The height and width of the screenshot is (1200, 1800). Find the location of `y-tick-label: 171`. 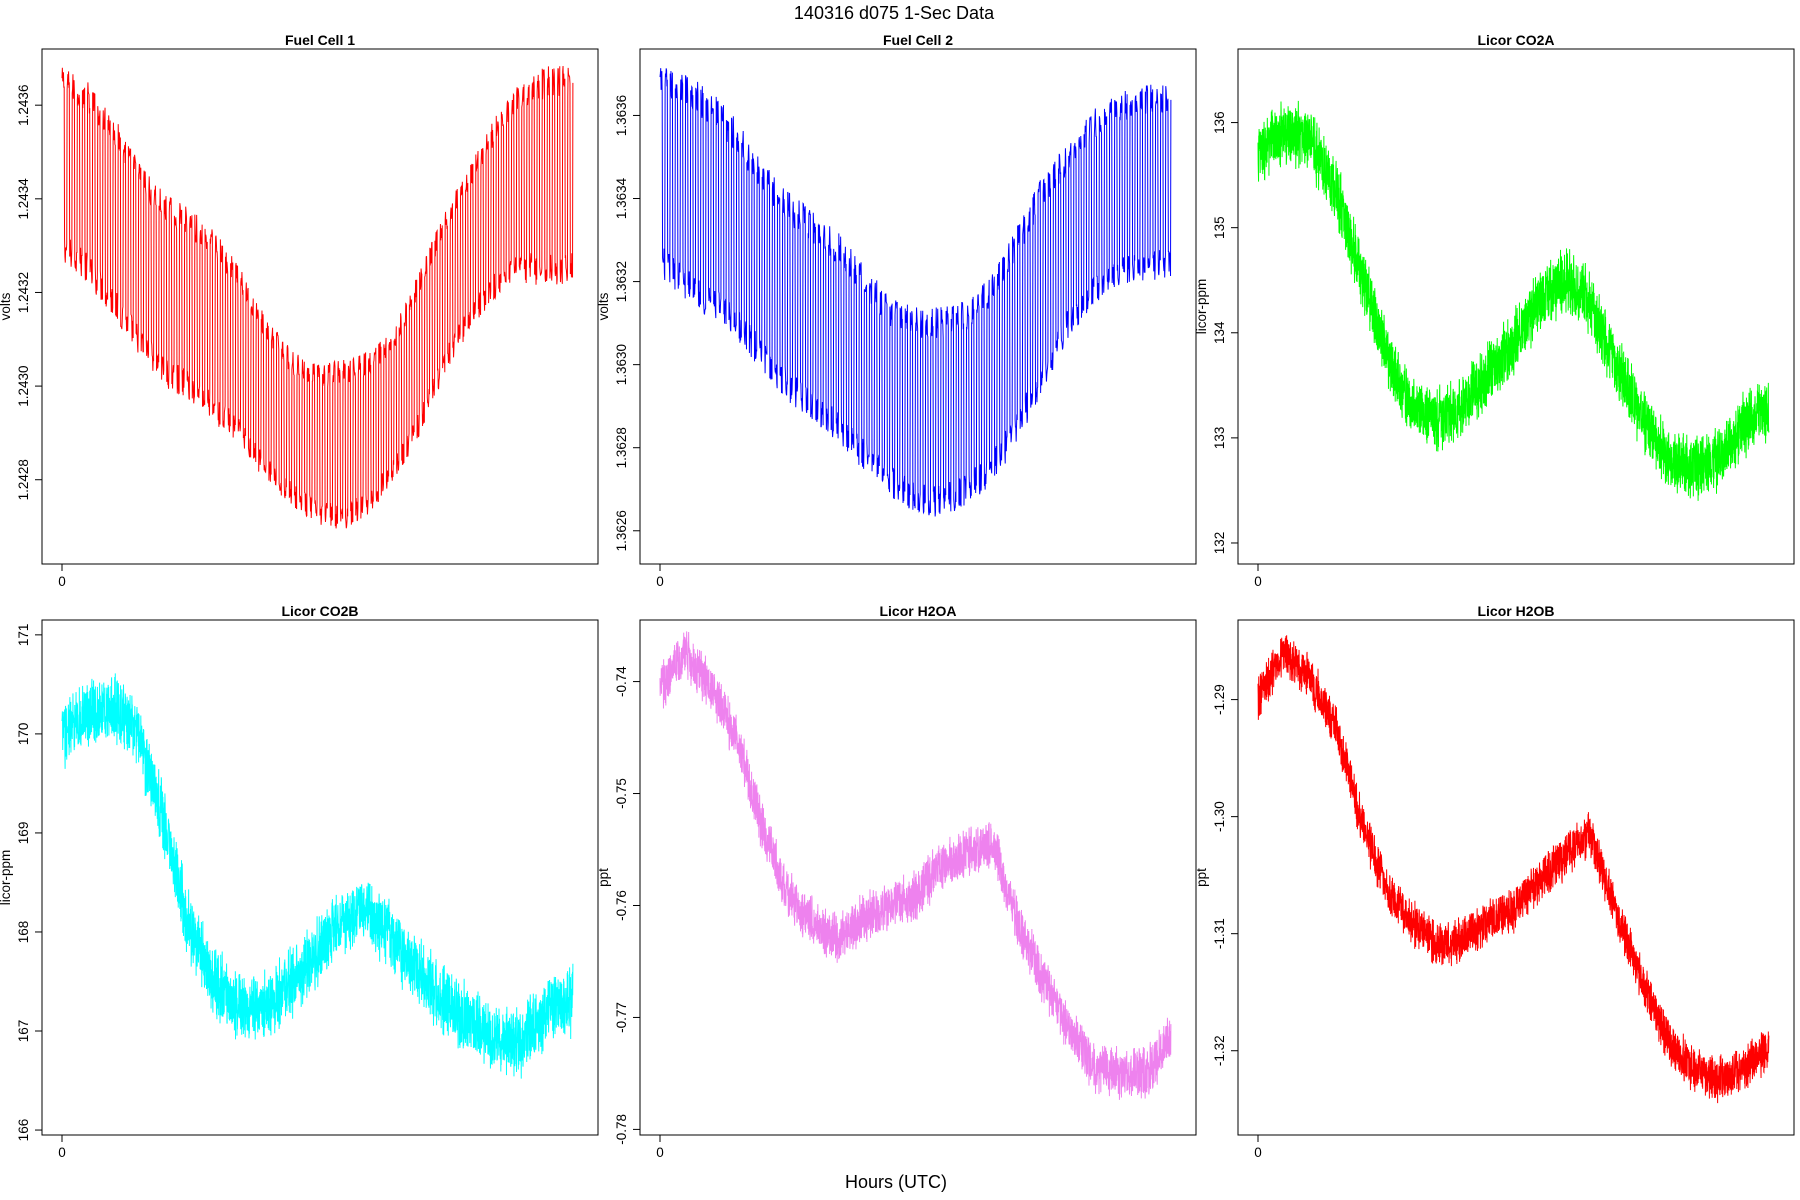

y-tick-label: 171 is located at coordinates (23, 635).